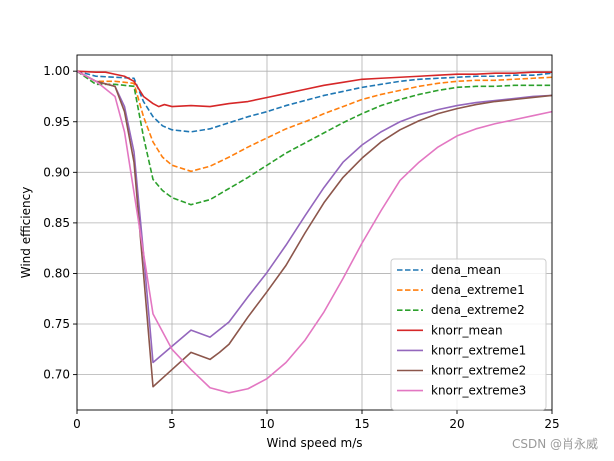 The width and height of the screenshot is (614, 461). What do you see at coordinates (56, 223) in the screenshot?
I see `y-tick-label: 0.85` at bounding box center [56, 223].